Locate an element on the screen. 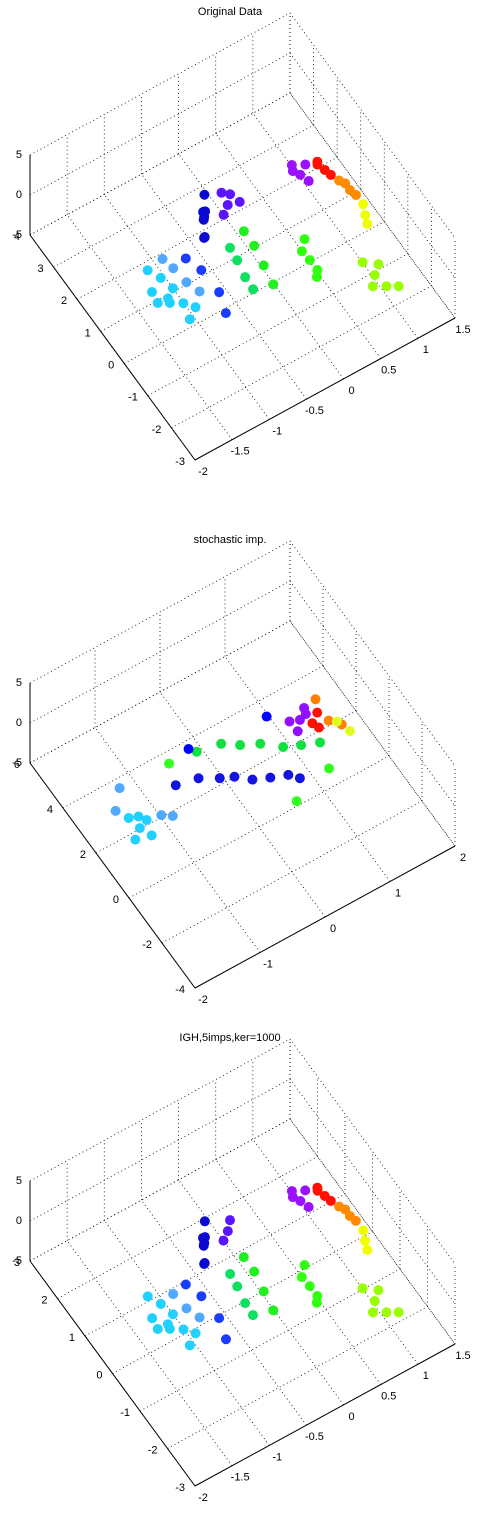 The image size is (499, 1540). z-tick-label: -5 is located at coordinates (17, 763).